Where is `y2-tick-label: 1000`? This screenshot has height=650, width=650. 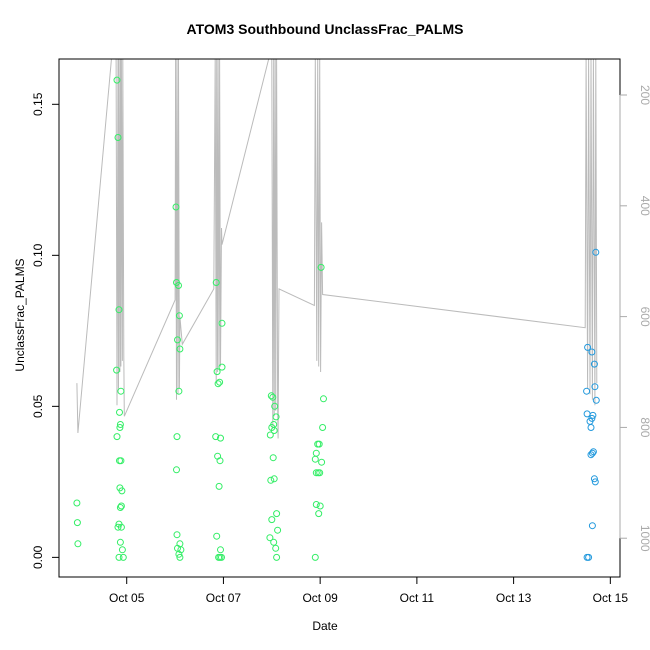 y2-tick-label: 1000 is located at coordinates (644, 538).